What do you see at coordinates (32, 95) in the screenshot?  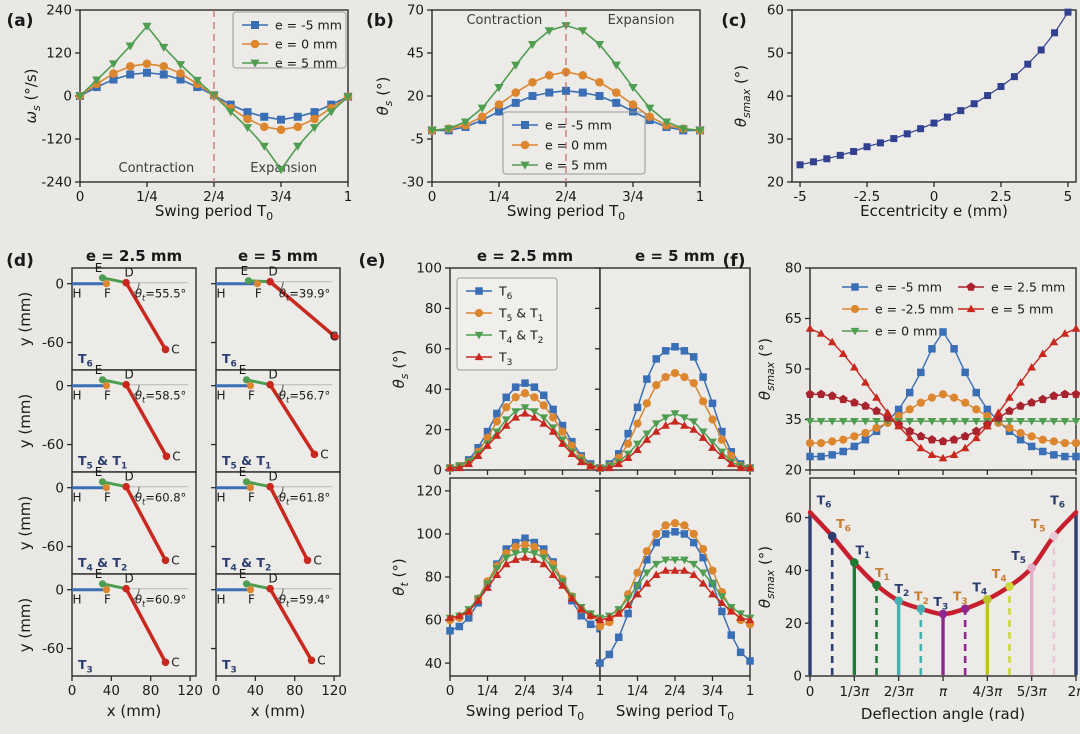 I see `svg-text: ωs (°/s)` at bounding box center [32, 95].